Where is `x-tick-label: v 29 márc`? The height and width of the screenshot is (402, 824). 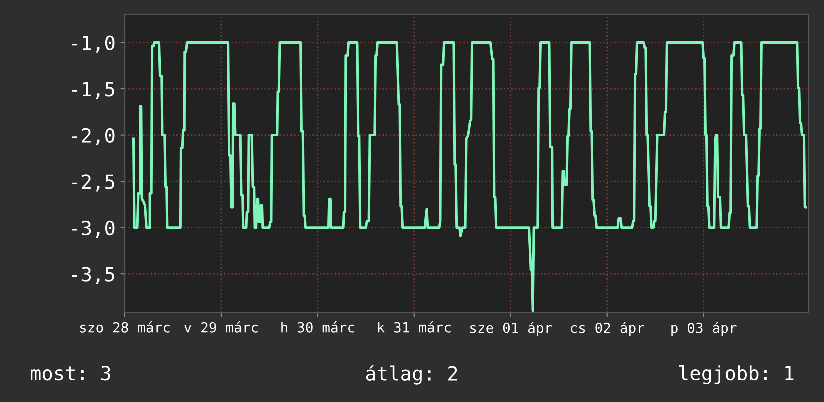
x-tick-label: v 29 márc is located at coordinates (221, 327).